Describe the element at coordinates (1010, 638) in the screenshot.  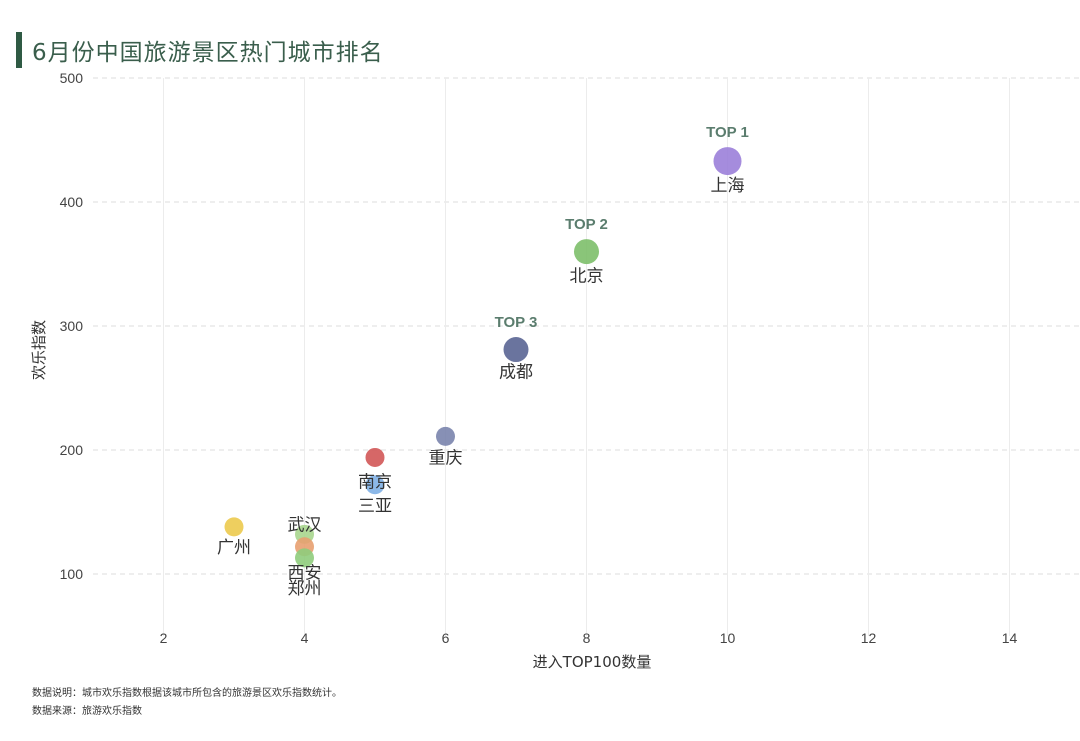
I see `x-tick-label: 14` at that location.